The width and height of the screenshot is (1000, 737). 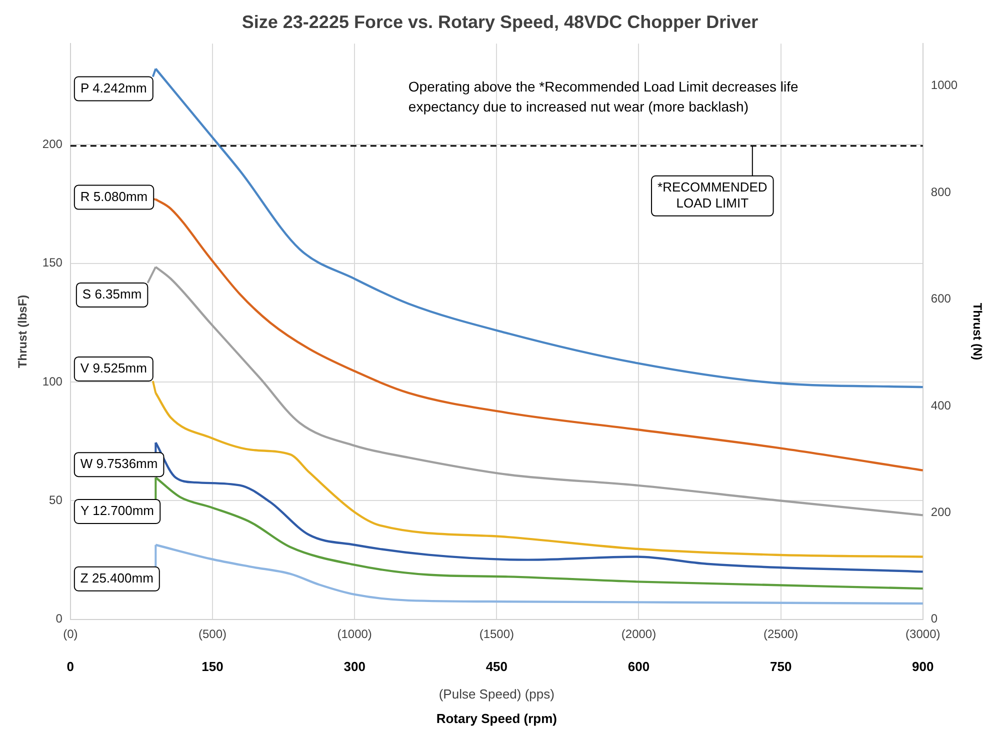 What do you see at coordinates (941, 191) in the screenshot?
I see `y2-tick-label: 800` at bounding box center [941, 191].